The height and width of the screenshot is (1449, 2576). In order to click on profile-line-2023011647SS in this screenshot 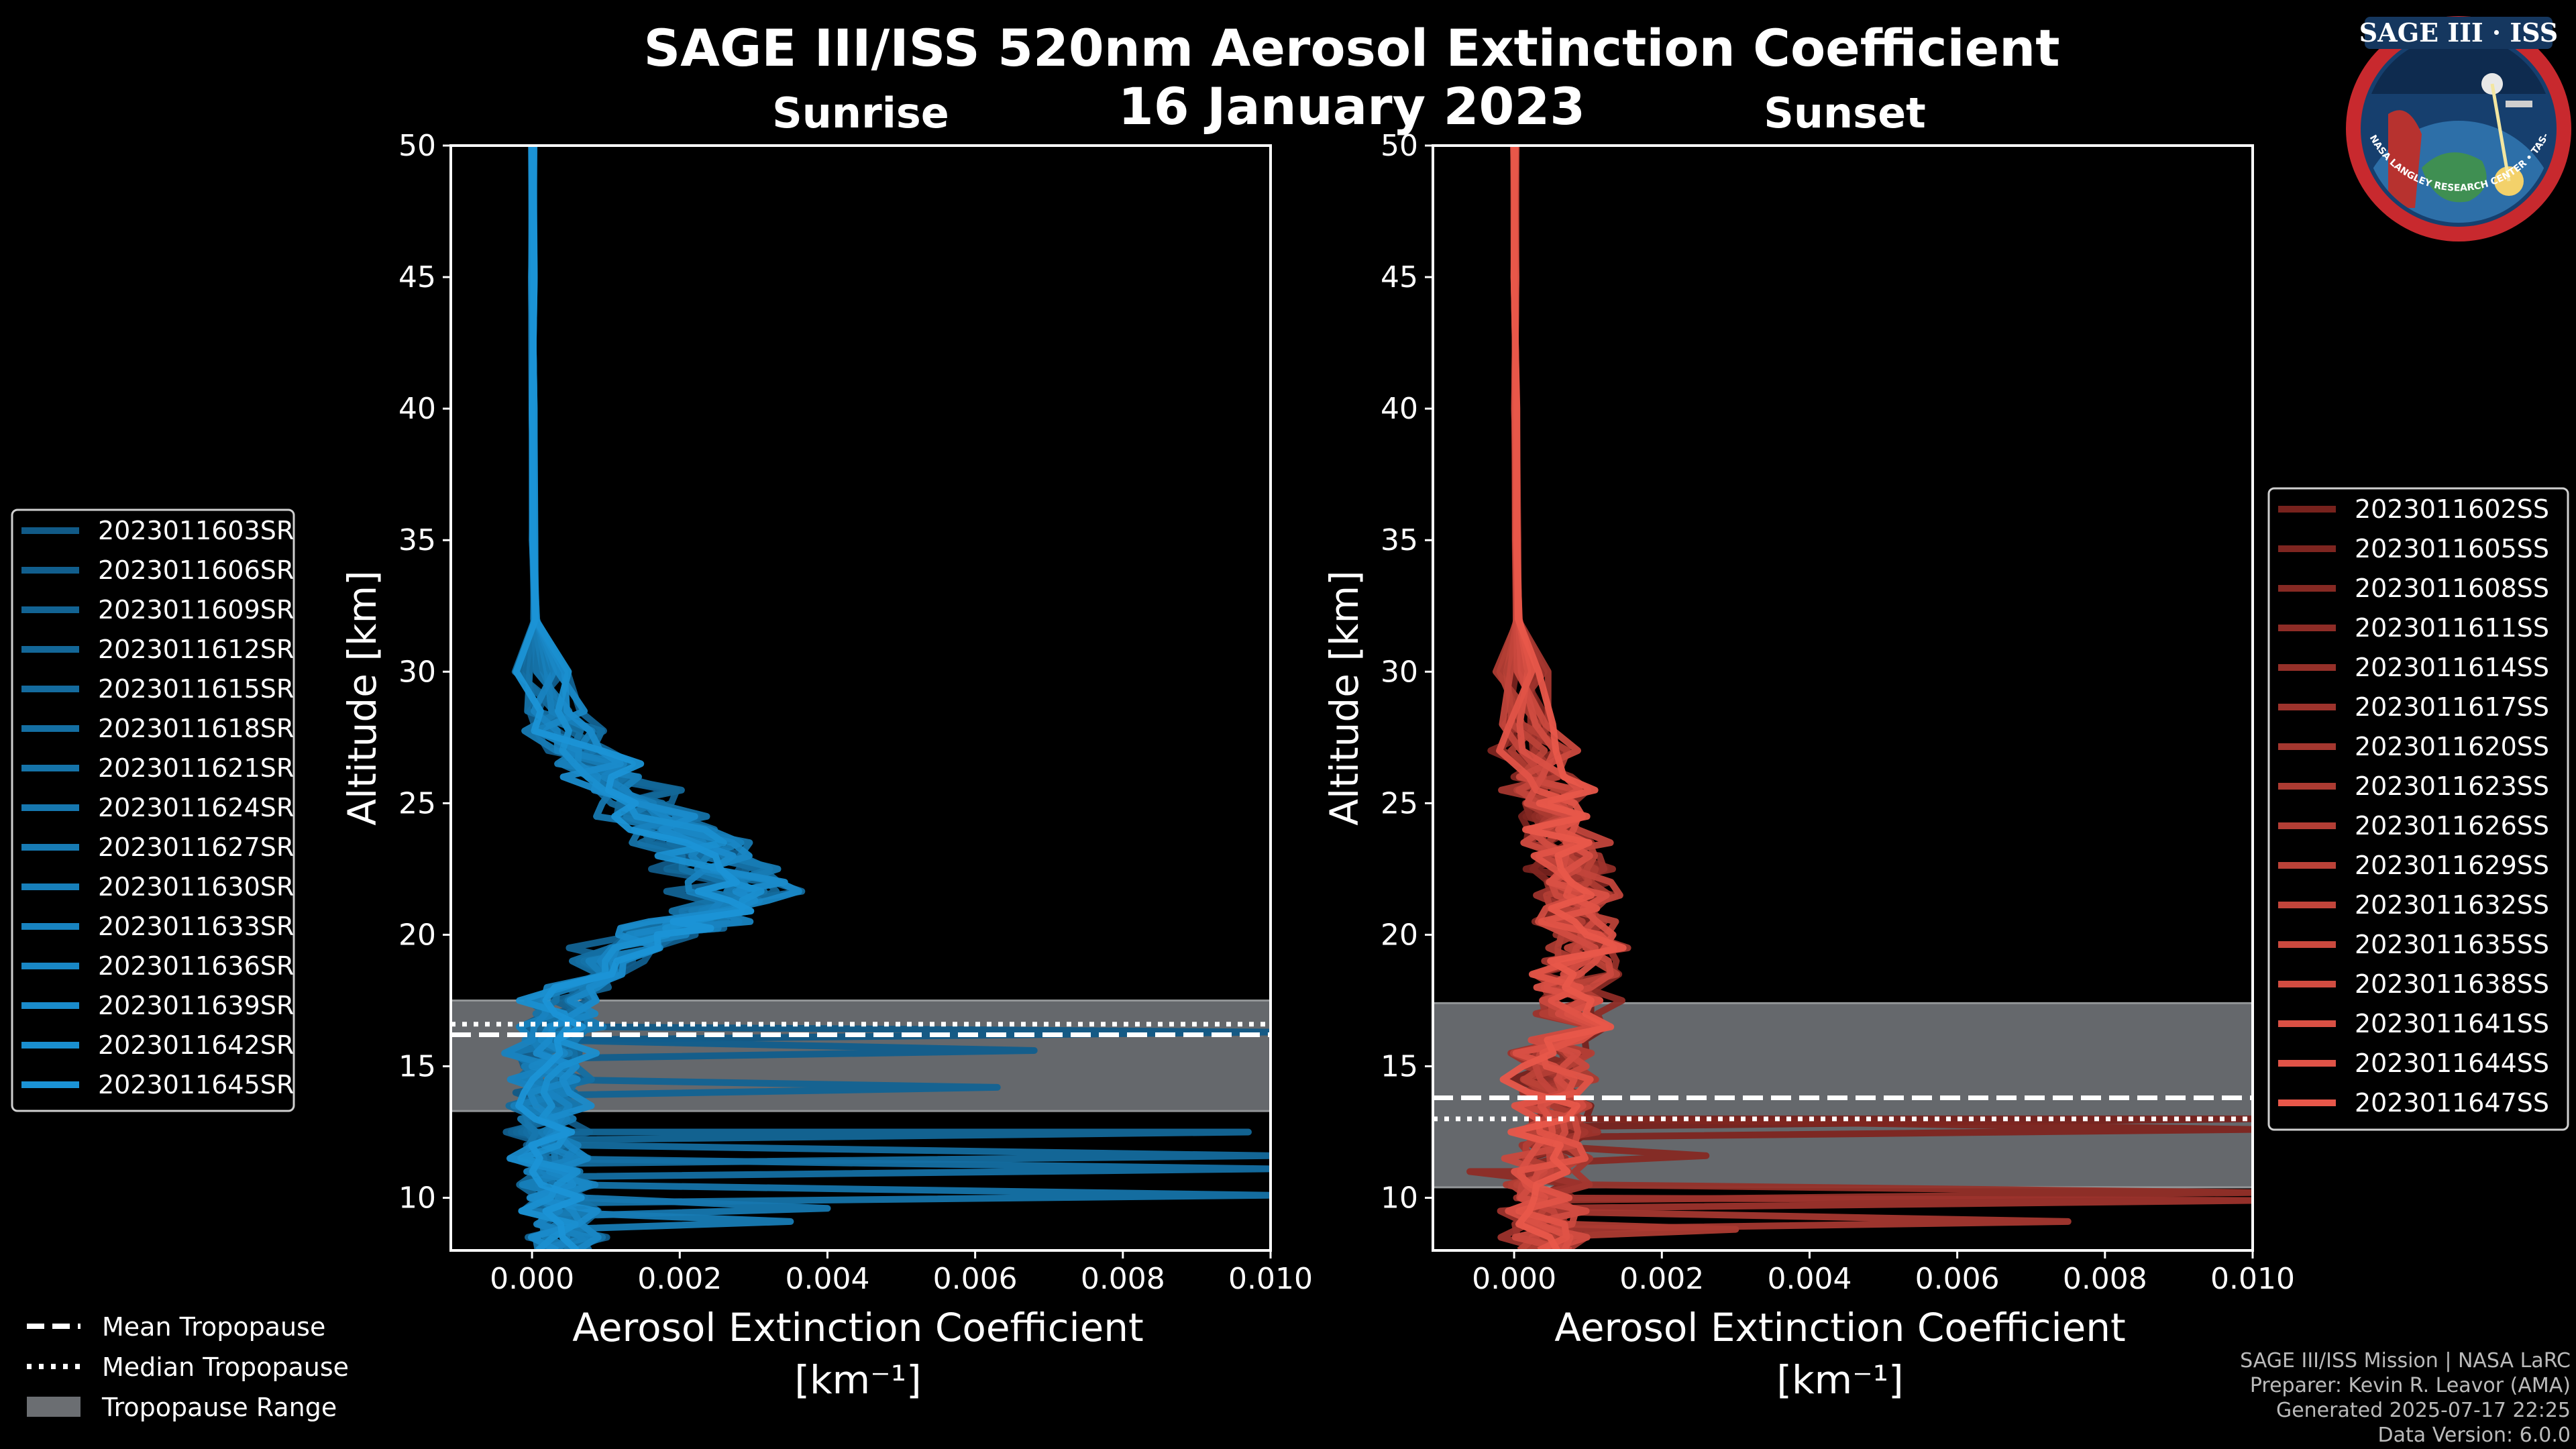, I will do `click(1563, 698)`.